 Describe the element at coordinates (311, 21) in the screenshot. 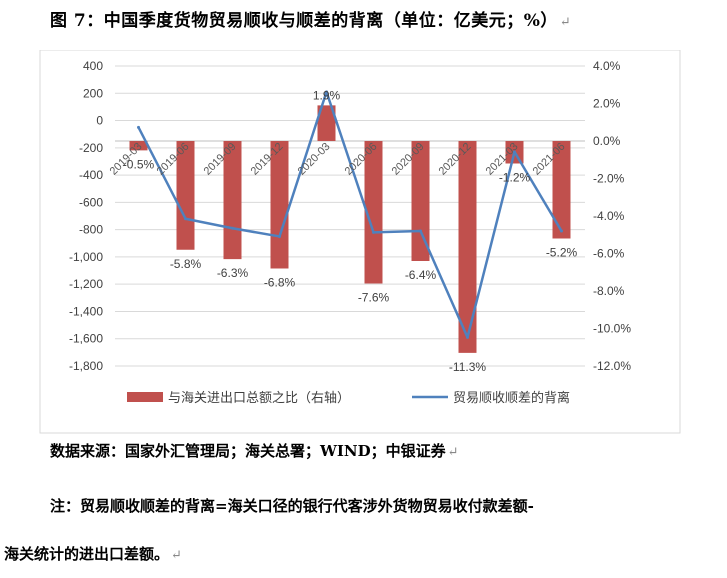

I see `figure-title: 图 7：中国季度货物贸易顺收与顺差的背离（单位：亿美元；%） ↵` at that location.